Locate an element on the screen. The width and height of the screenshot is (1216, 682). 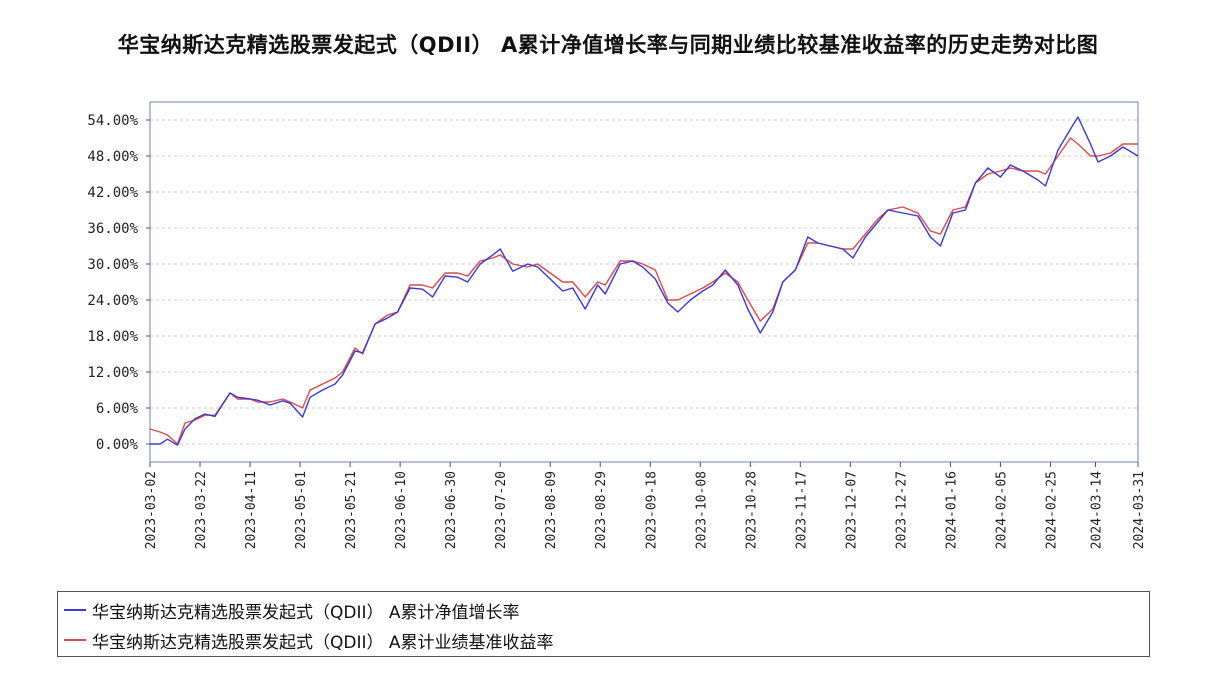
y-tick-label: 6.00% is located at coordinates (117, 409).